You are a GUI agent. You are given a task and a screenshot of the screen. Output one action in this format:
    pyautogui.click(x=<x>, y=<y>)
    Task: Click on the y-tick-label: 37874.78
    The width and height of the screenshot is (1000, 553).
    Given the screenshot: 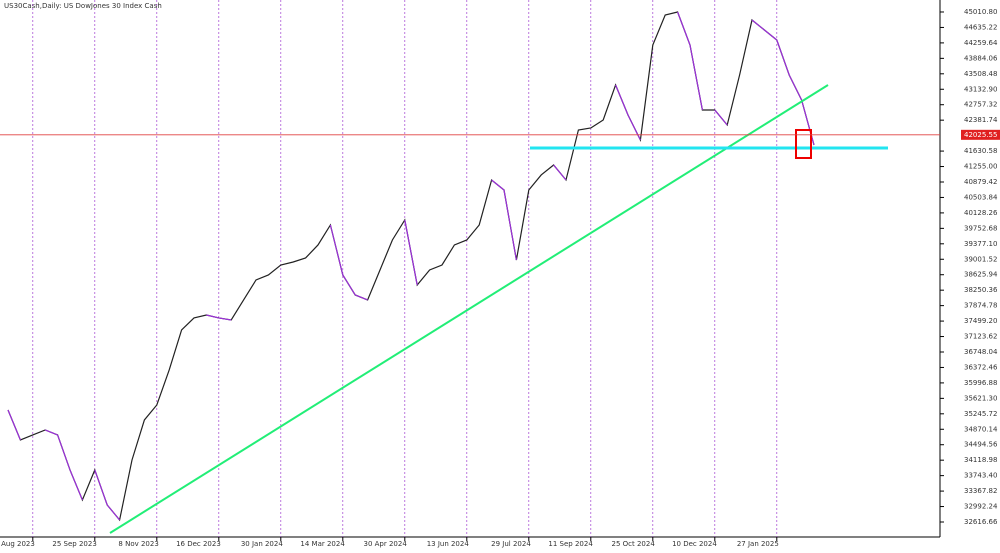 What is the action you would take?
    pyautogui.click(x=980, y=306)
    